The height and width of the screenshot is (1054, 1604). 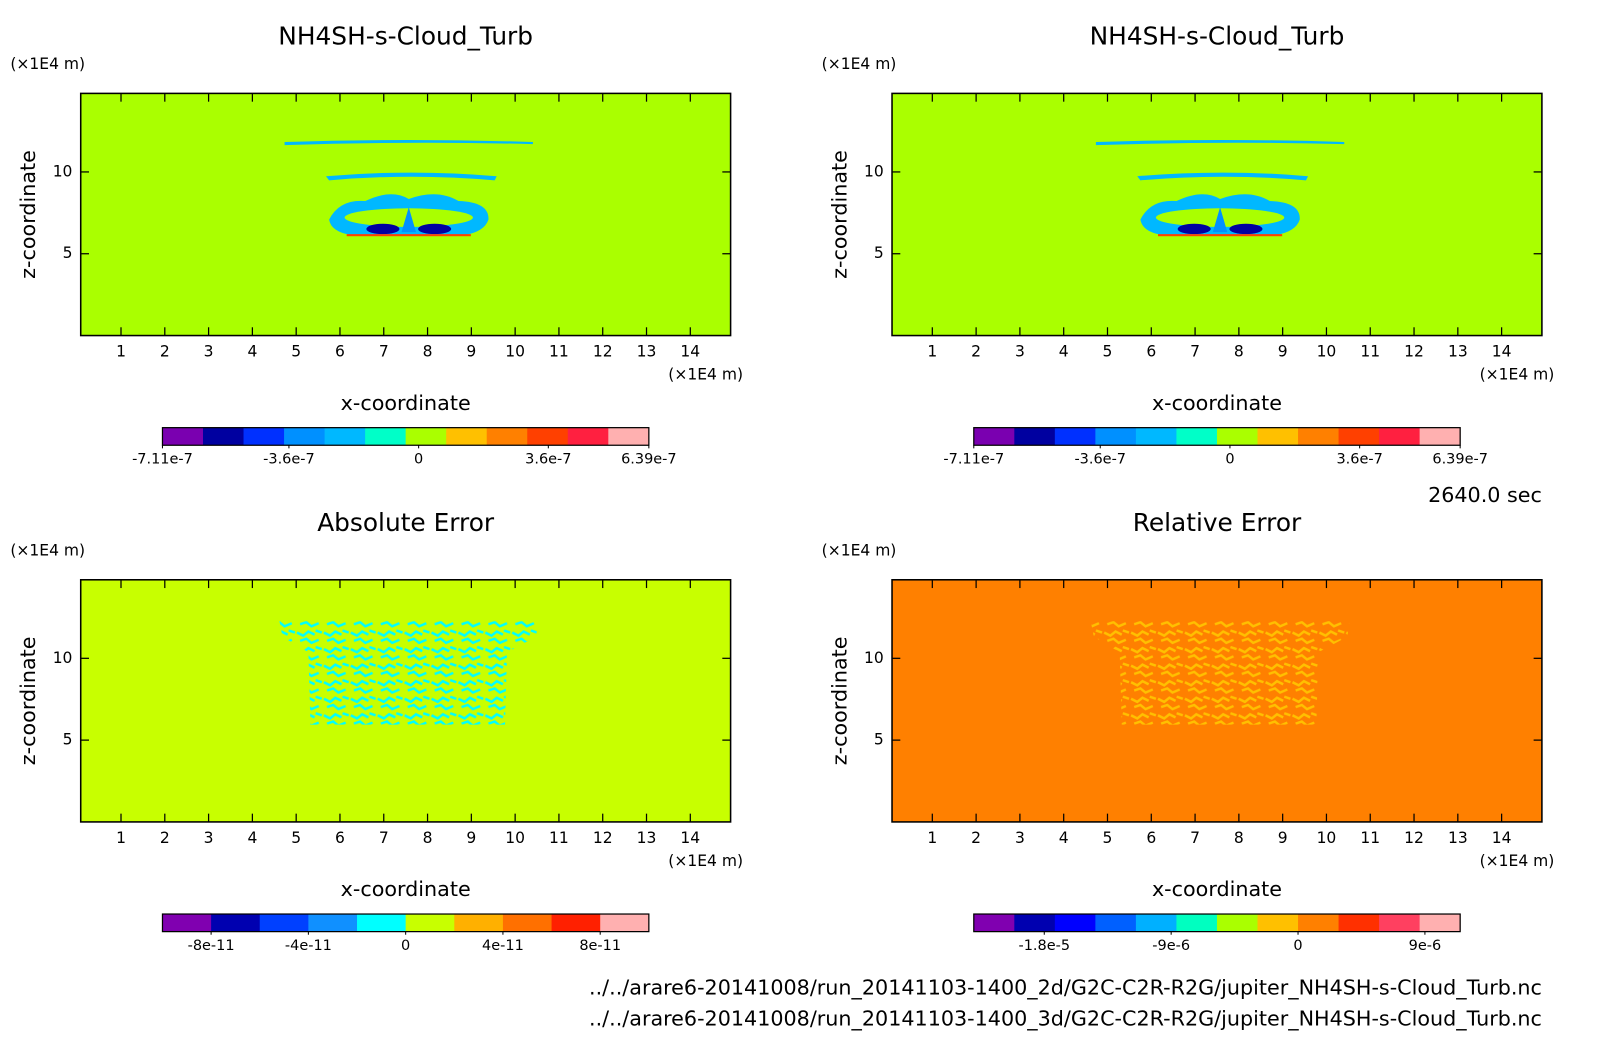 I want to click on mottle-region, so click(x=1220, y=673).